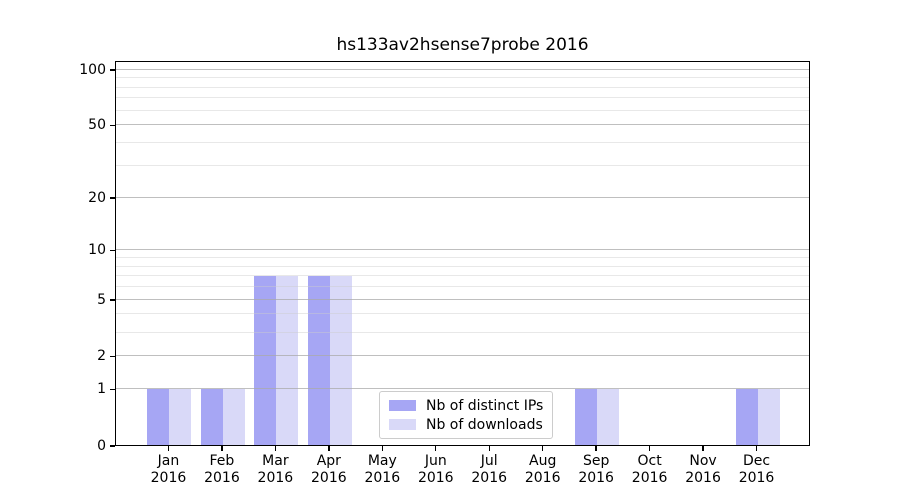 This screenshot has width=900, height=500. Describe the element at coordinates (92, 69) in the screenshot. I see `y-tick-label-100: 100` at that location.